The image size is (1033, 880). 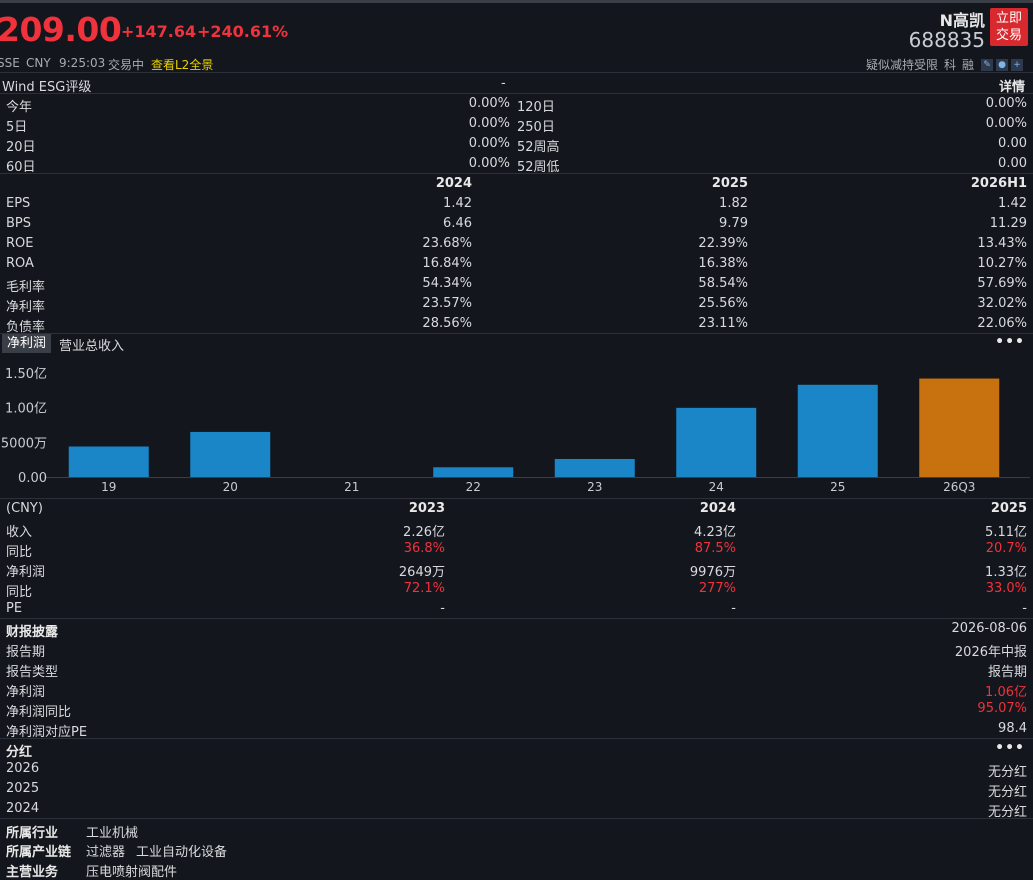 What do you see at coordinates (447, 323) in the screenshot?
I see `fin-value: 28.56%` at bounding box center [447, 323].